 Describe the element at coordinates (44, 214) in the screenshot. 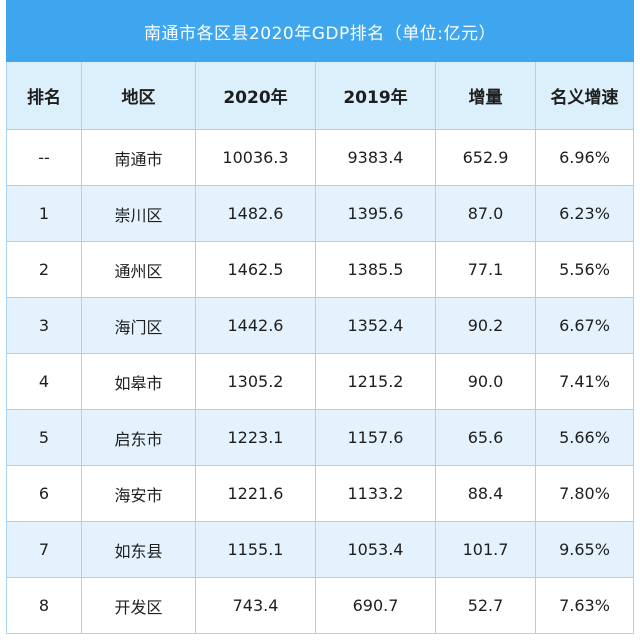

I see `table-cell: 1` at that location.